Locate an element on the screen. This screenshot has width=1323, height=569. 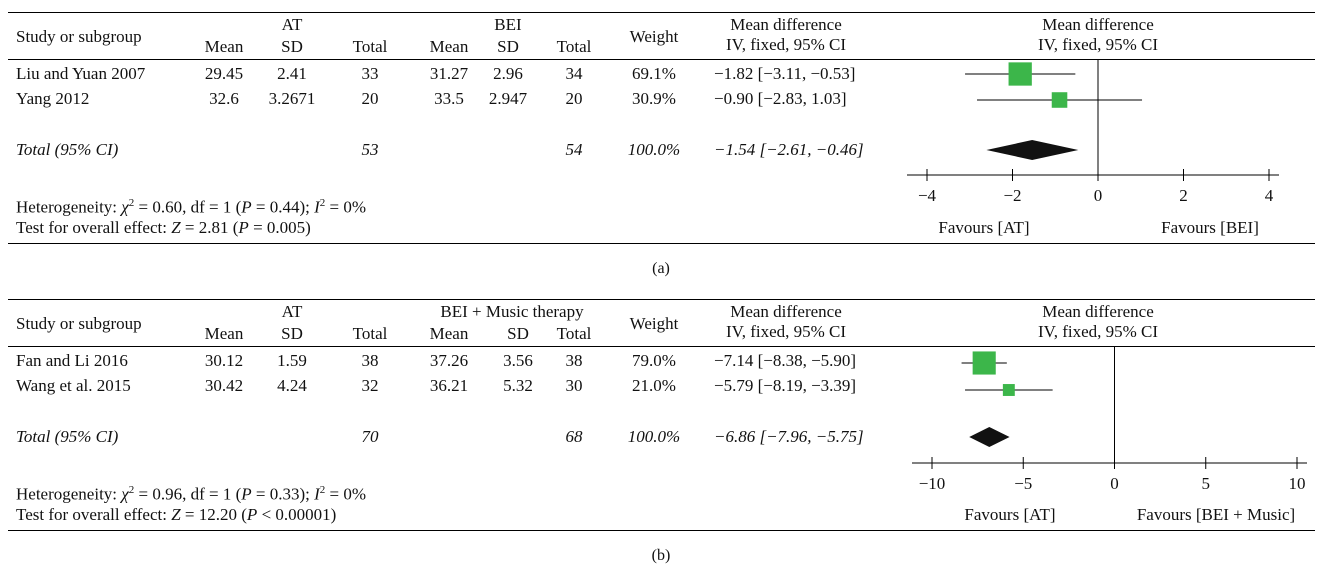
forest-plot-area-a: −4 −2 0 2 4 is located at coordinates (1093, 132).